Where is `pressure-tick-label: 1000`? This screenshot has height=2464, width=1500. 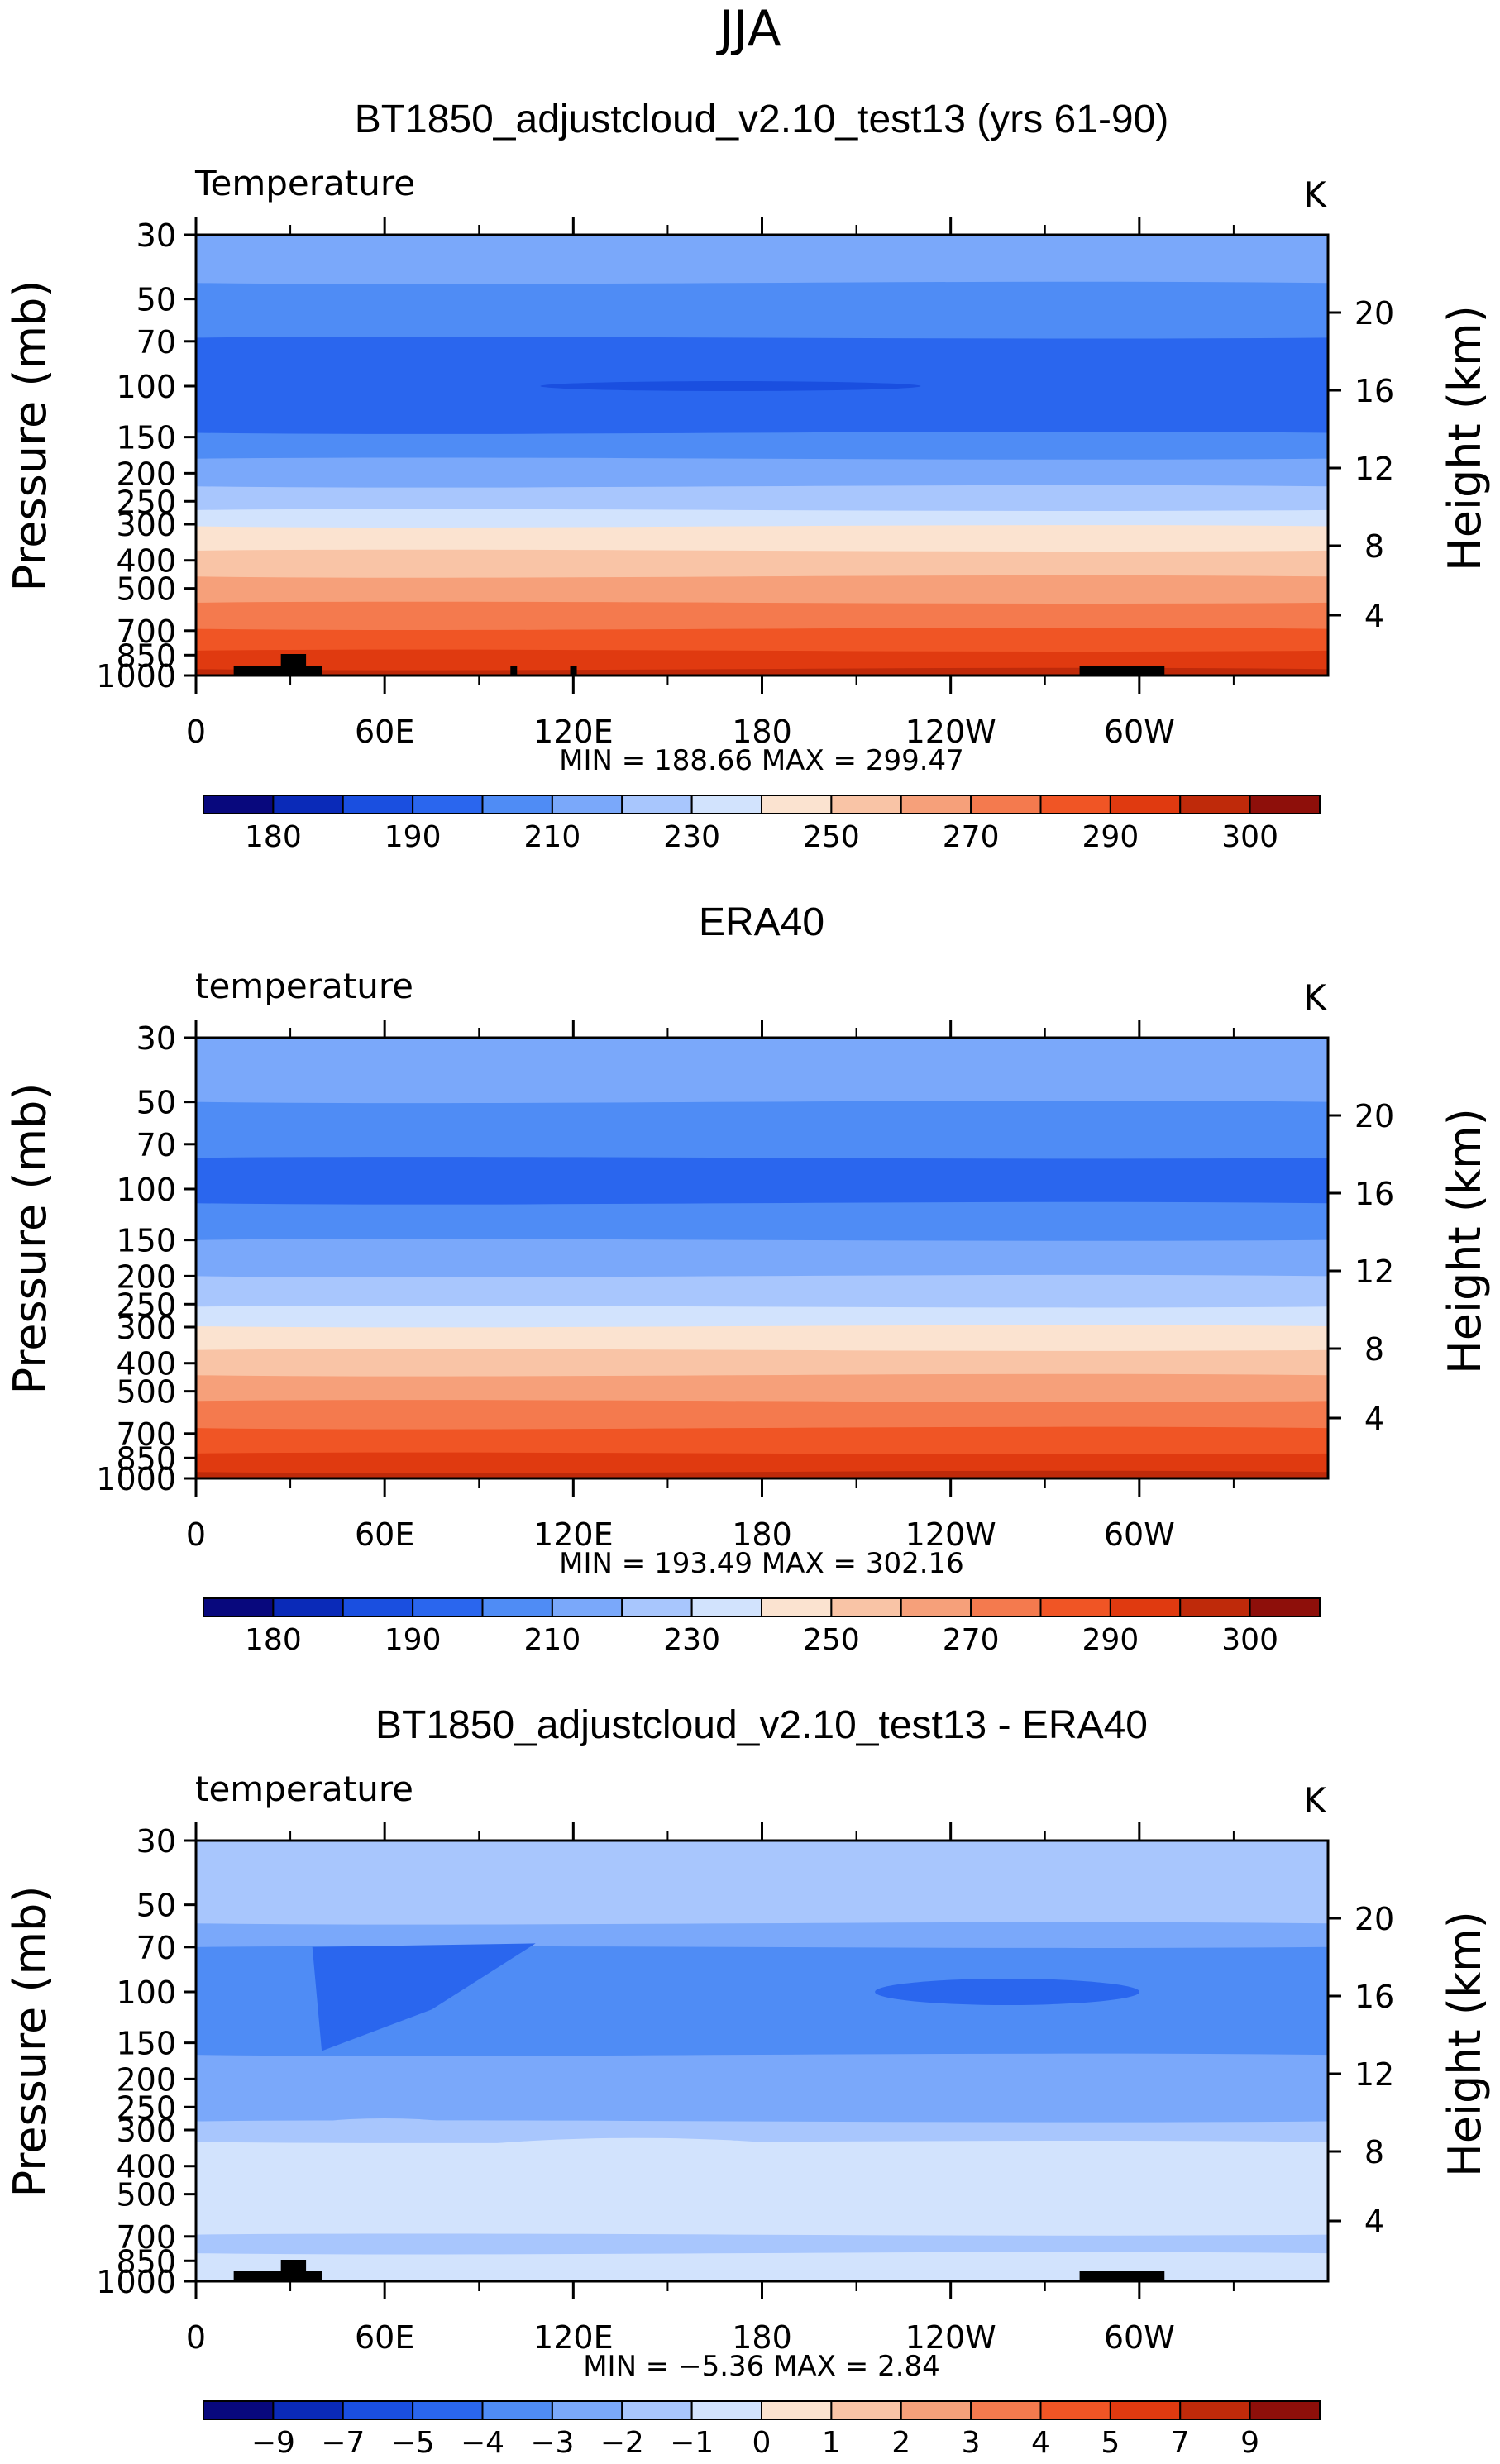
pressure-tick-label: 1000 is located at coordinates (136, 2282).